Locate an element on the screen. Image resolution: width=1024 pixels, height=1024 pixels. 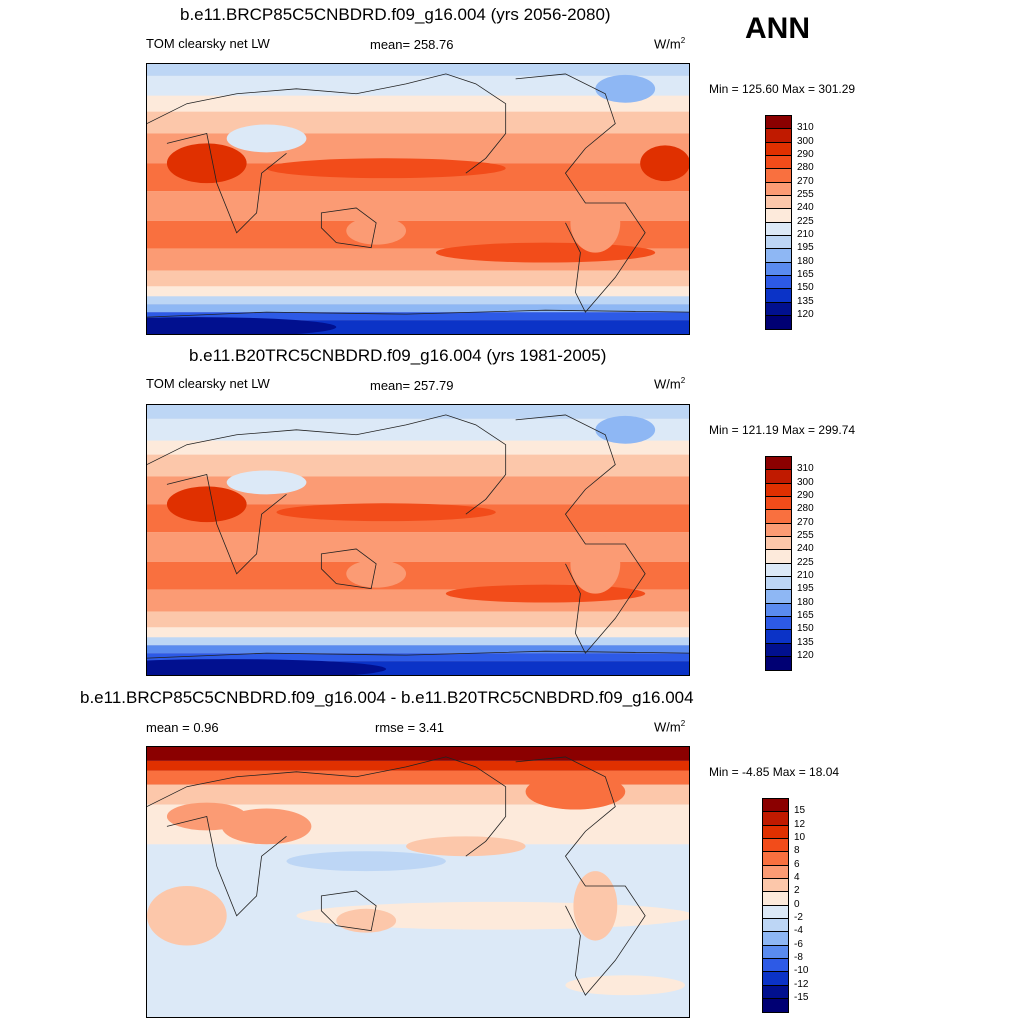
panel-3-map-canvas is located at coordinates (418, 882).